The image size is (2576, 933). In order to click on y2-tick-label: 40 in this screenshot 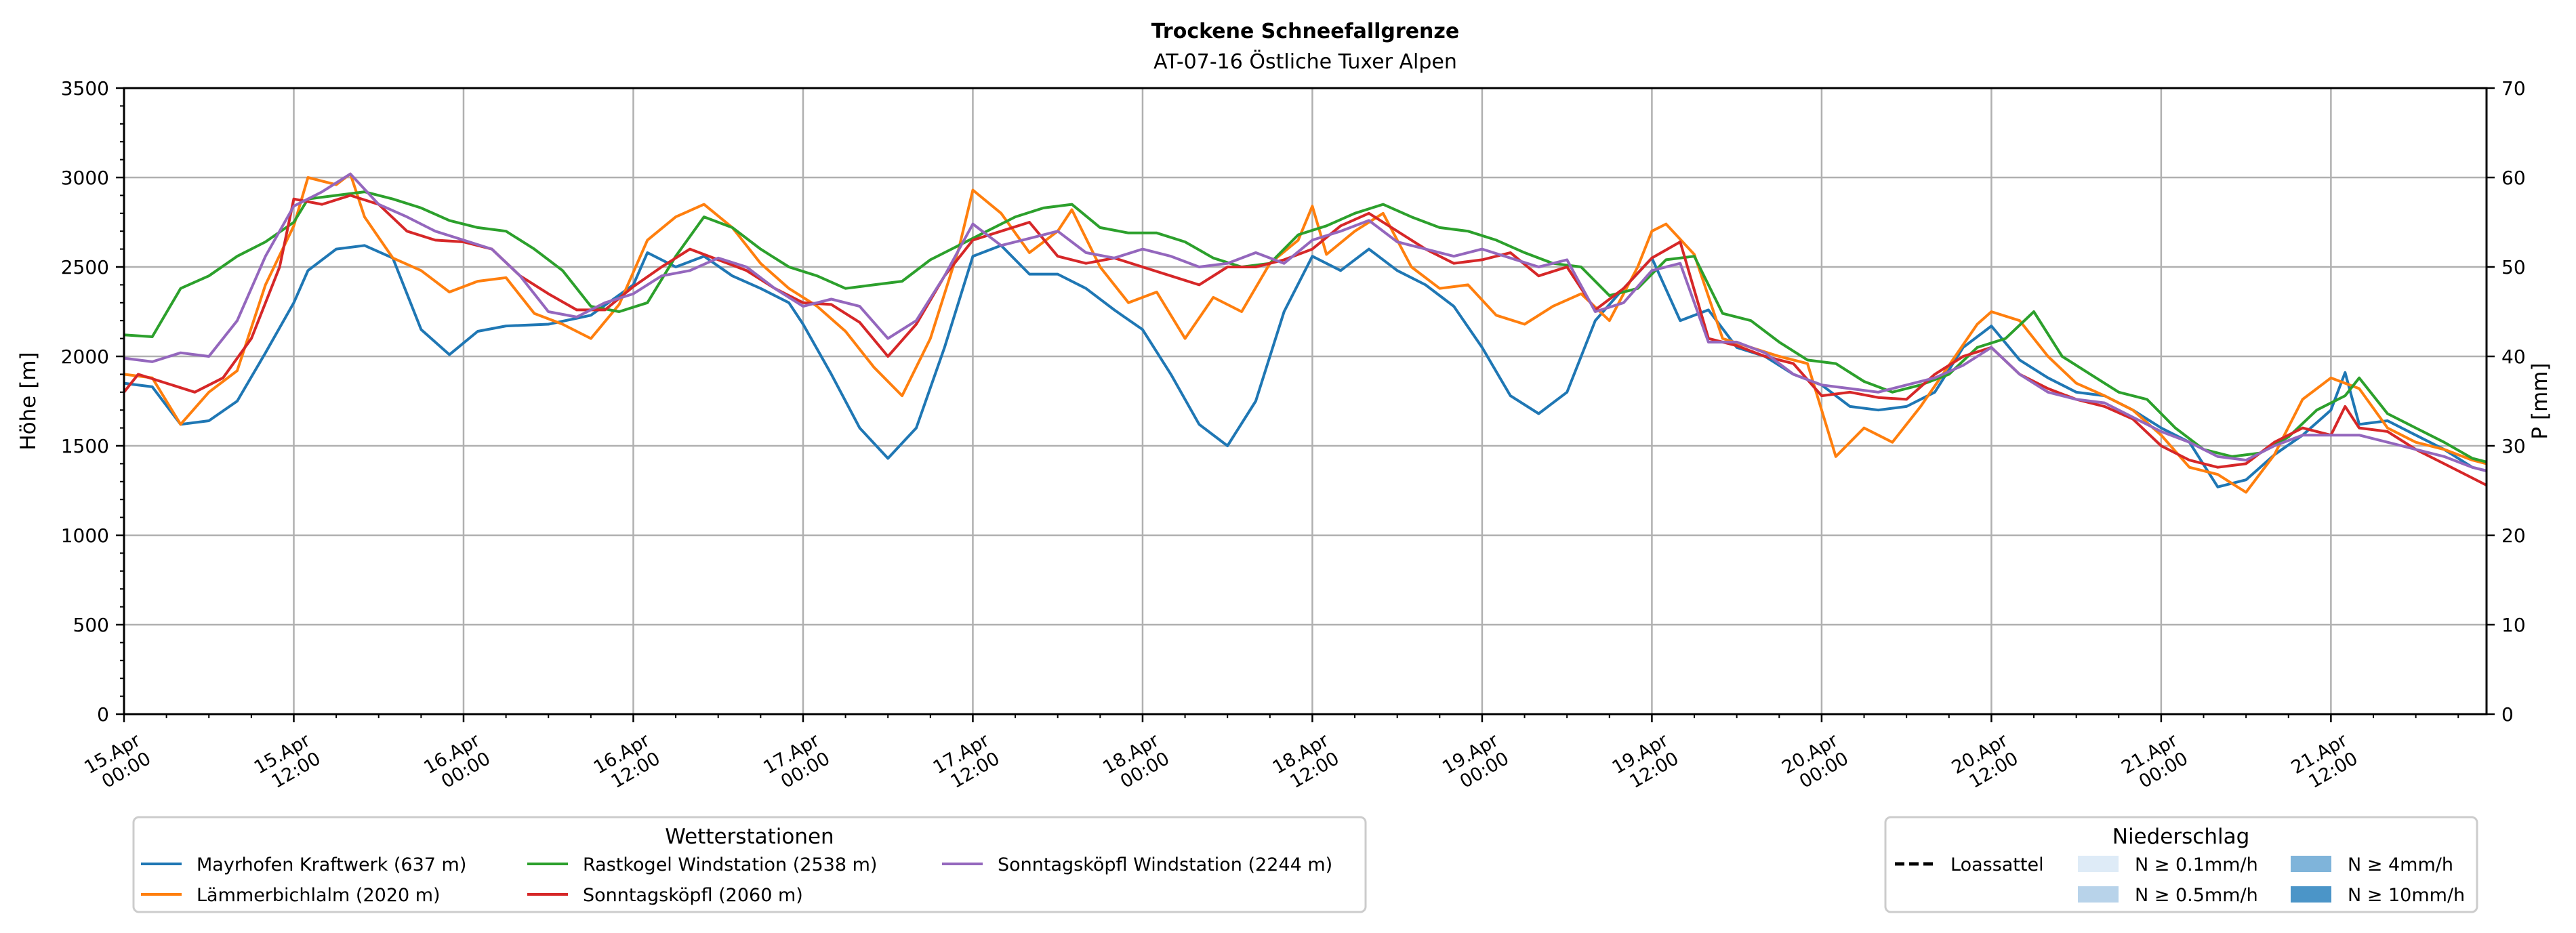, I will do `click(2514, 357)`.